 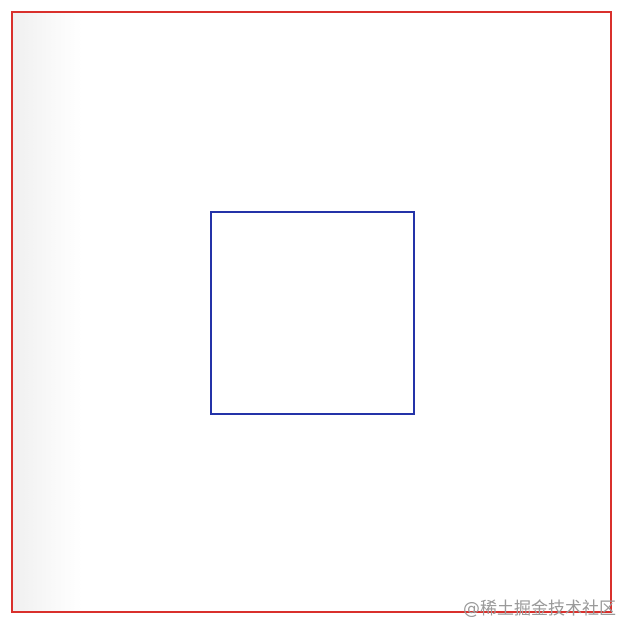 I want to click on left-gradient-shade, so click(x=47, y=313).